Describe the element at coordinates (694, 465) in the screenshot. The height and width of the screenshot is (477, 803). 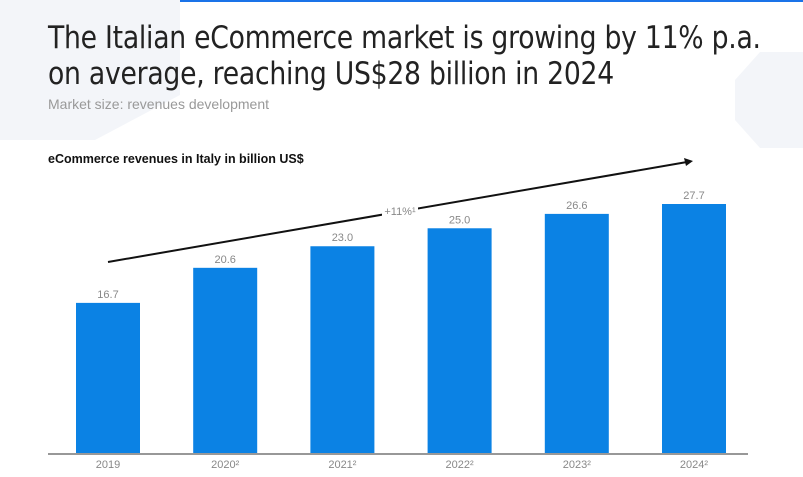
I see `x-tick-label-5: 2024²` at that location.